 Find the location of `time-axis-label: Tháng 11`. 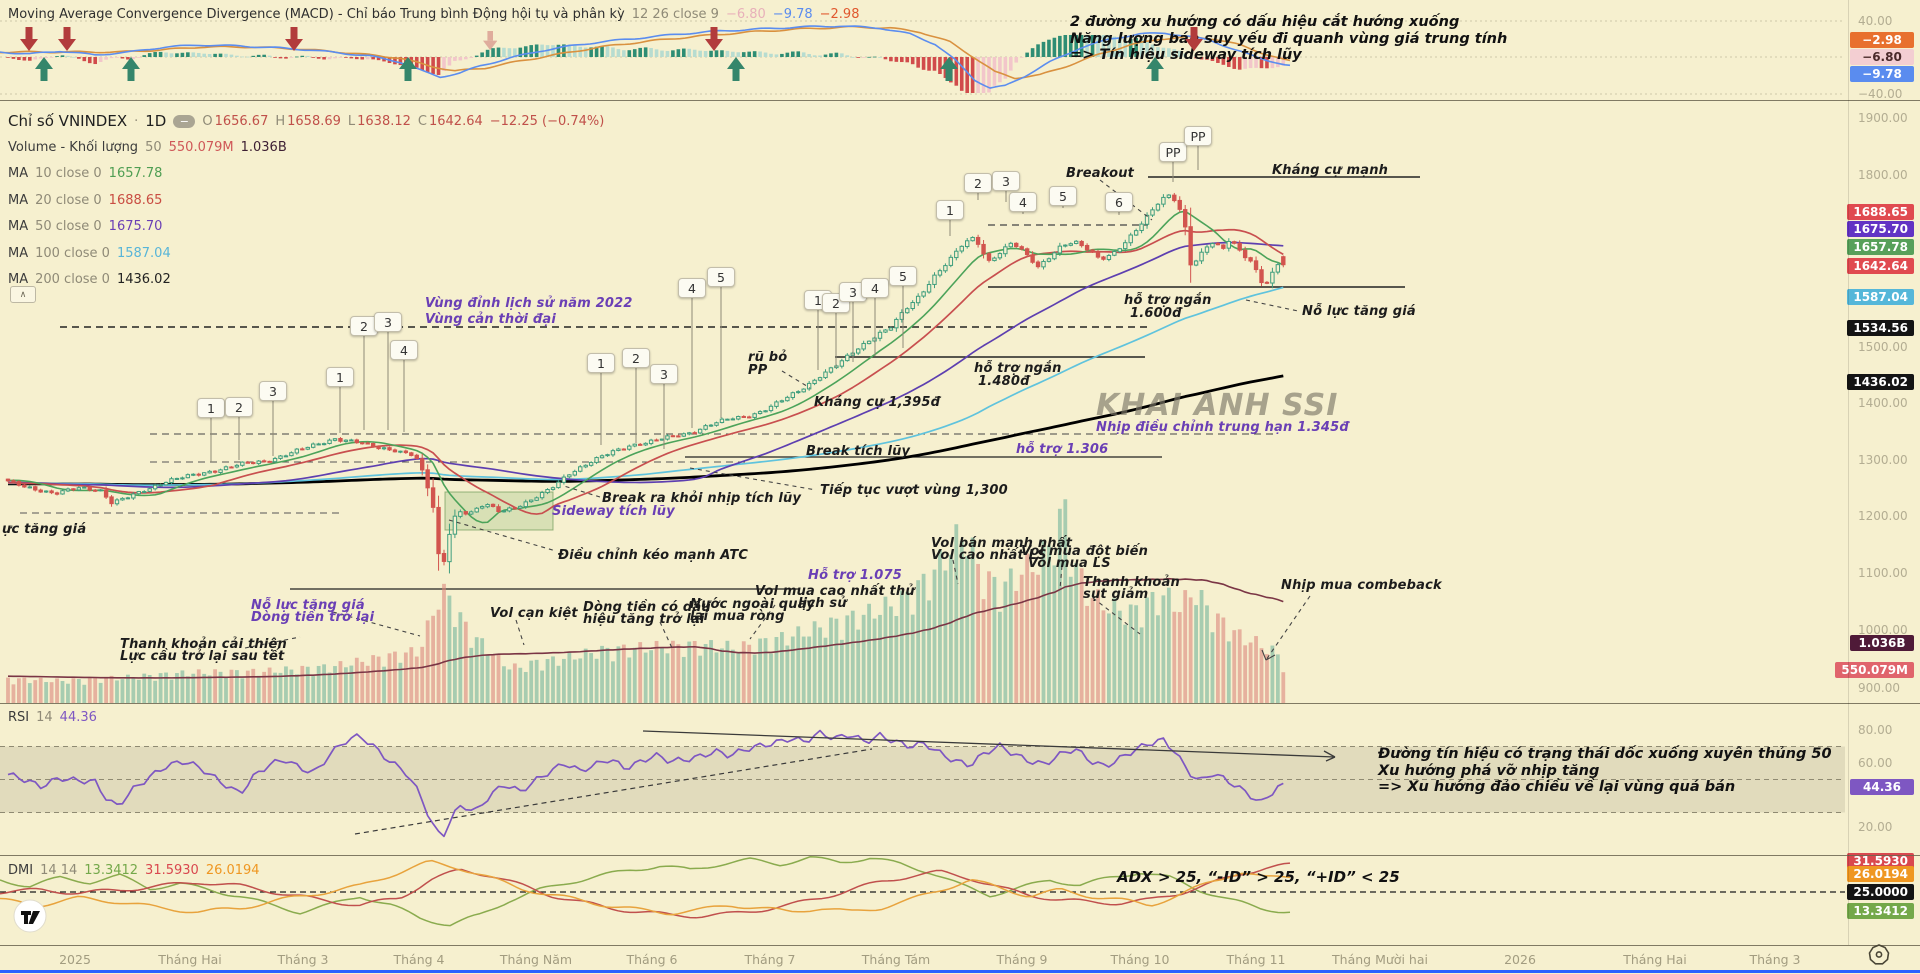

time-axis-label: Tháng 11 is located at coordinates (1256, 959).